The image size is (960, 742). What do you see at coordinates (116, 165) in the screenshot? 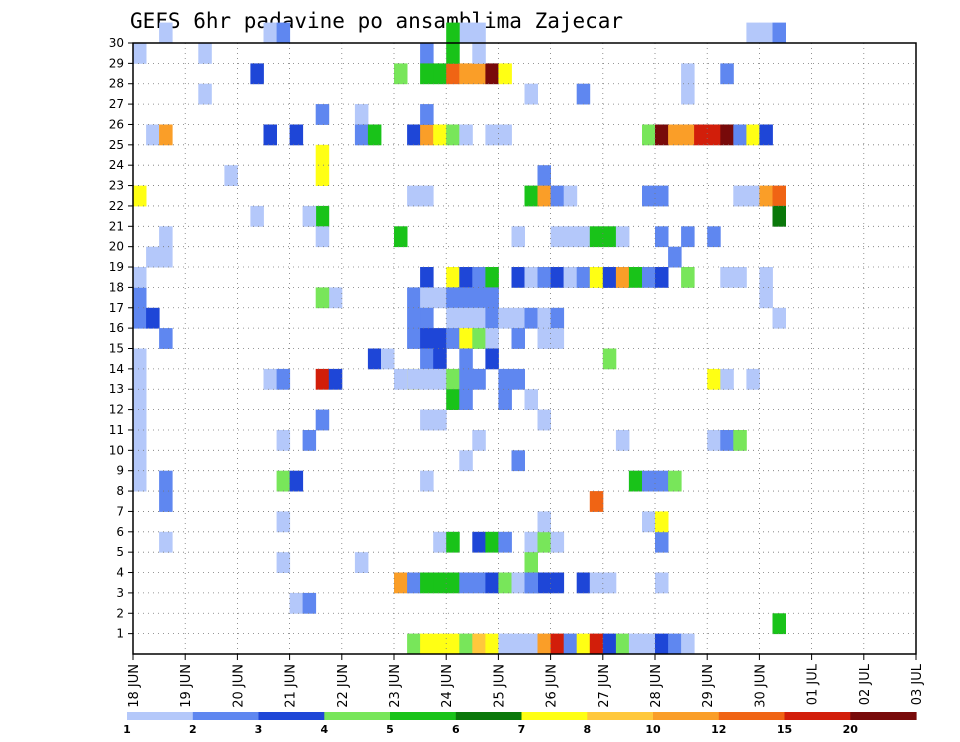
I see `y-tick-label: 24` at bounding box center [116, 165].